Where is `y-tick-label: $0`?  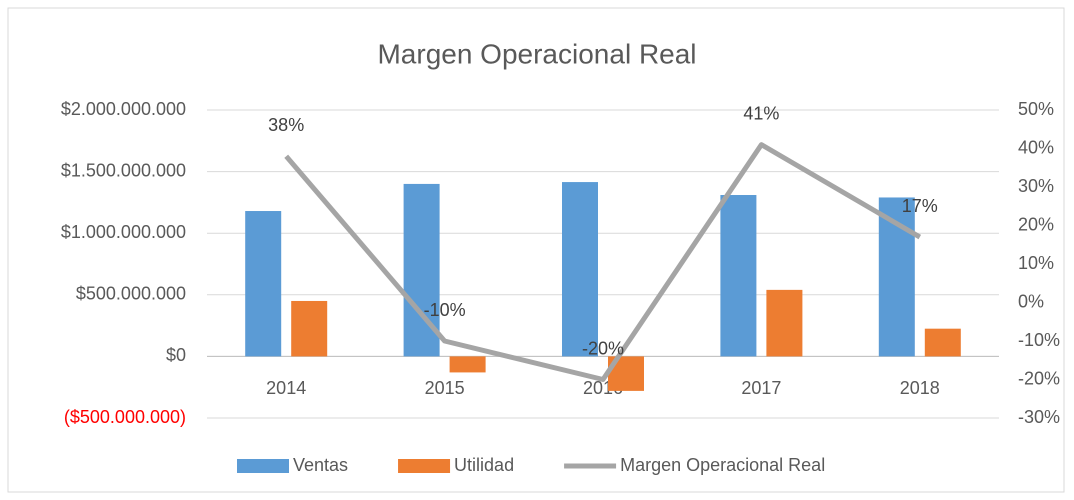
y-tick-label: $0 is located at coordinates (176, 355).